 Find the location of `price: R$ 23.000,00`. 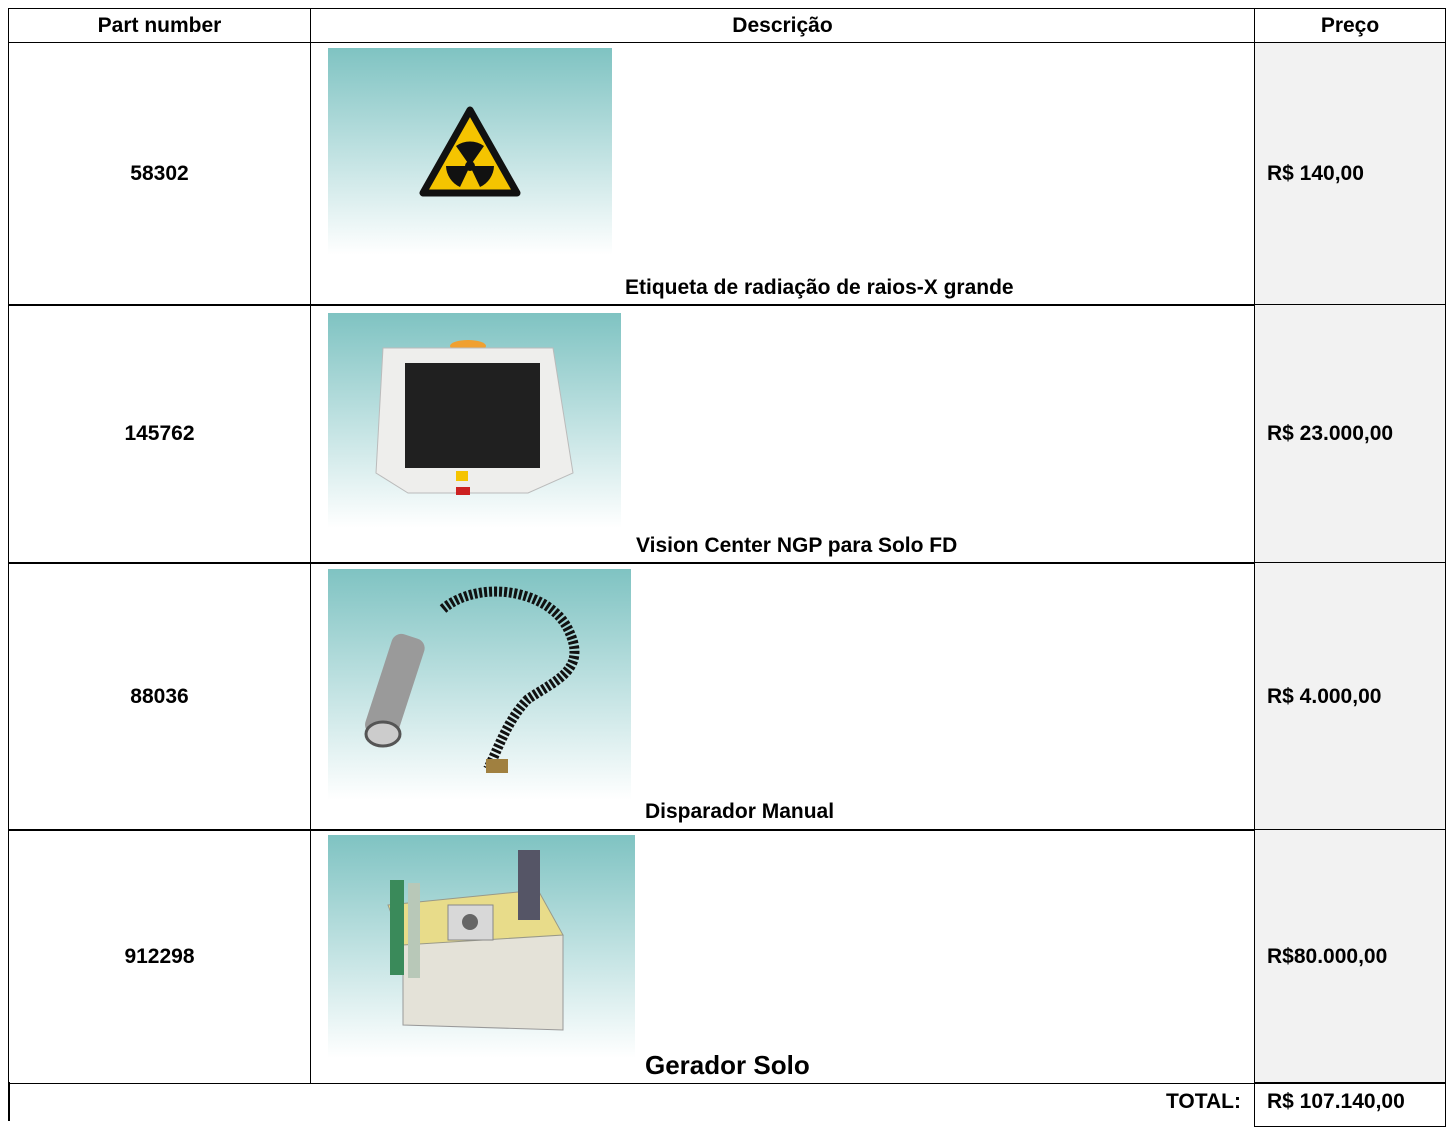

price: R$ 23.000,00 is located at coordinates (1350, 434).